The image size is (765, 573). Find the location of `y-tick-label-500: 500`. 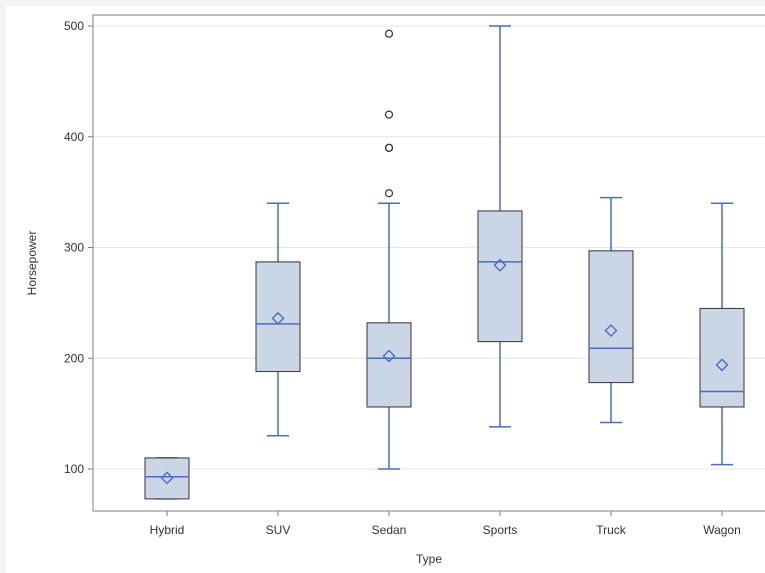

y-tick-label-500: 500 is located at coordinates (74, 26).